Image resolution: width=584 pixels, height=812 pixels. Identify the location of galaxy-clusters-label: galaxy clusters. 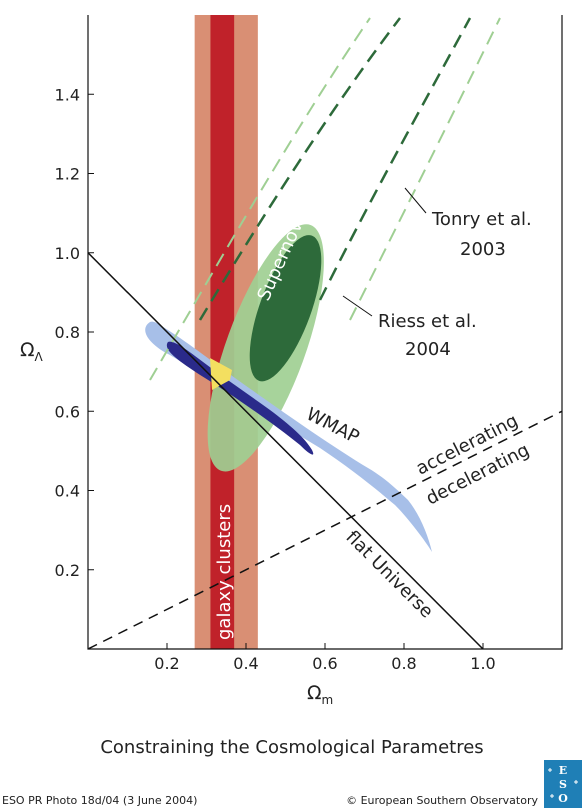
(224, 572).